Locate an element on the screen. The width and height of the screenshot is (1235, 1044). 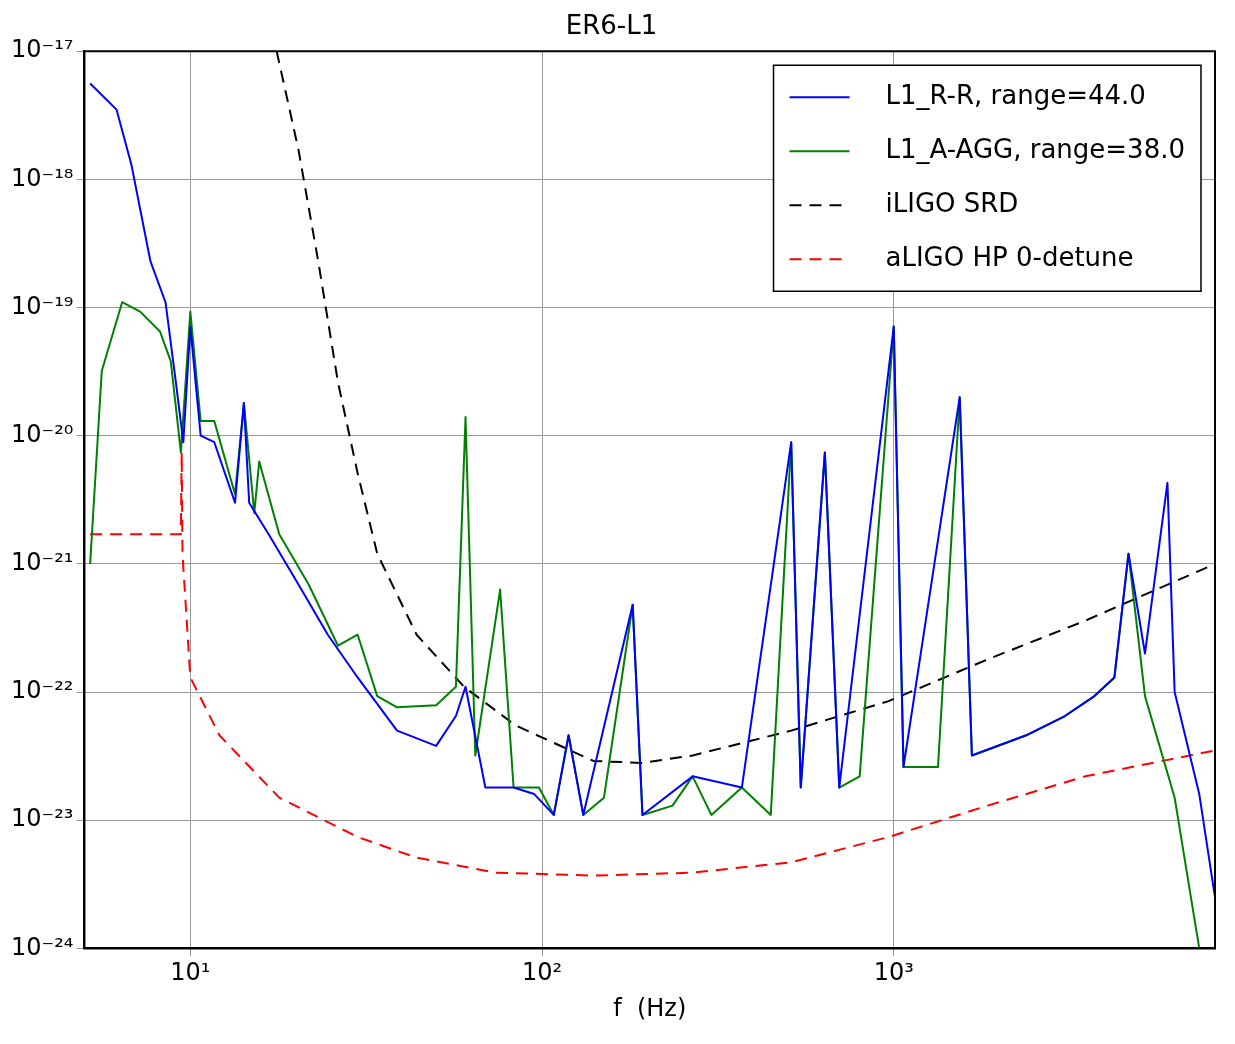
y-tick-label: 10⁻²³ is located at coordinates (42, 818).